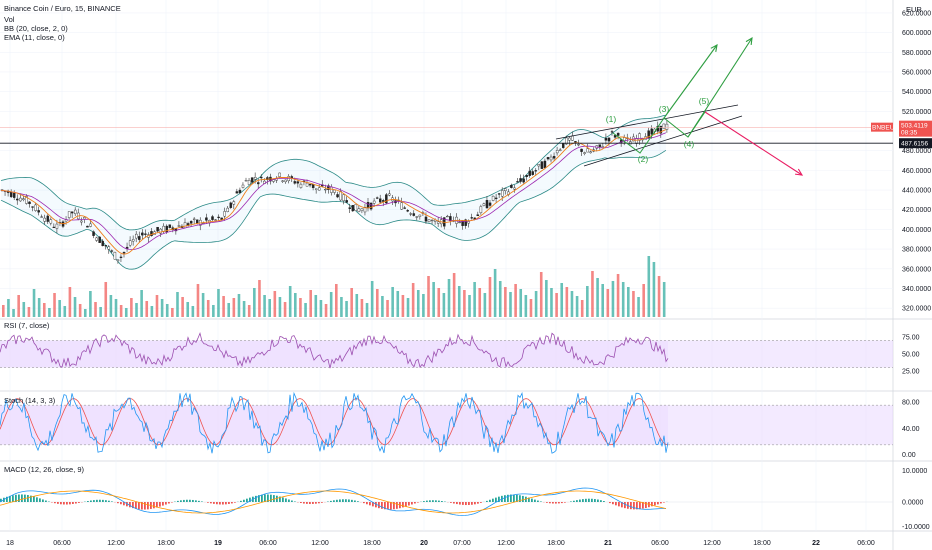 Image resolution: width=932 pixels, height=550 pixels. I want to click on stoch-band-ext, so click(780, 425).